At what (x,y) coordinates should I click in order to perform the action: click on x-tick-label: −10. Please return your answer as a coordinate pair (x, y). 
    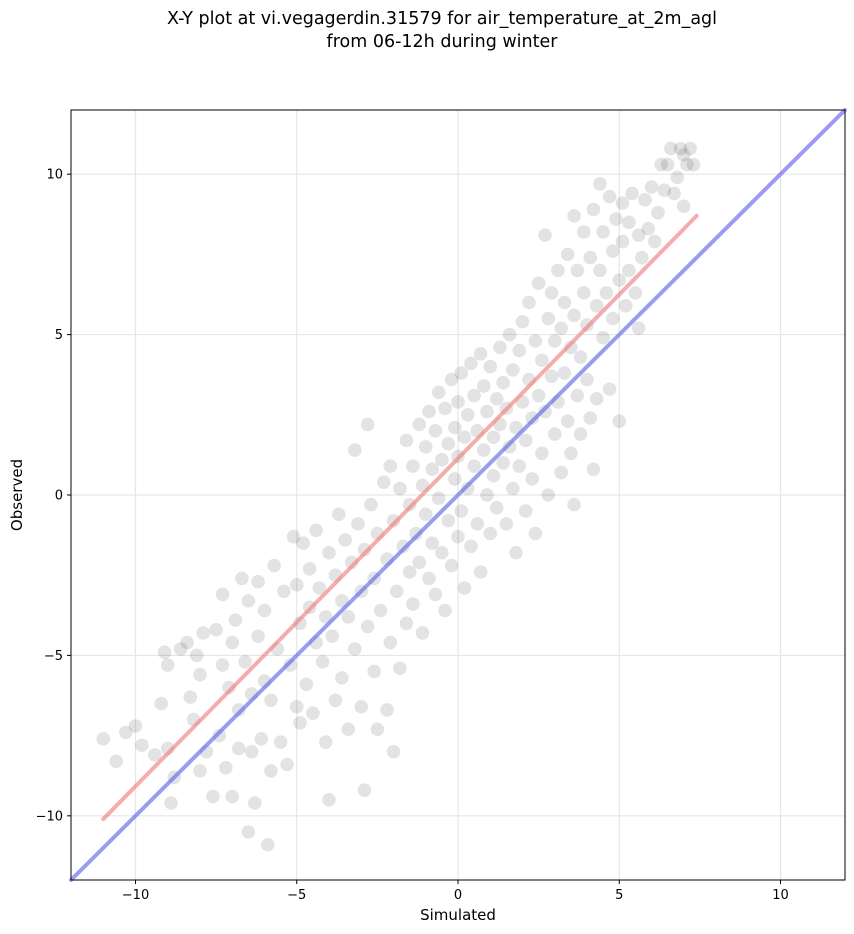
    Looking at the image, I should click on (135, 895).